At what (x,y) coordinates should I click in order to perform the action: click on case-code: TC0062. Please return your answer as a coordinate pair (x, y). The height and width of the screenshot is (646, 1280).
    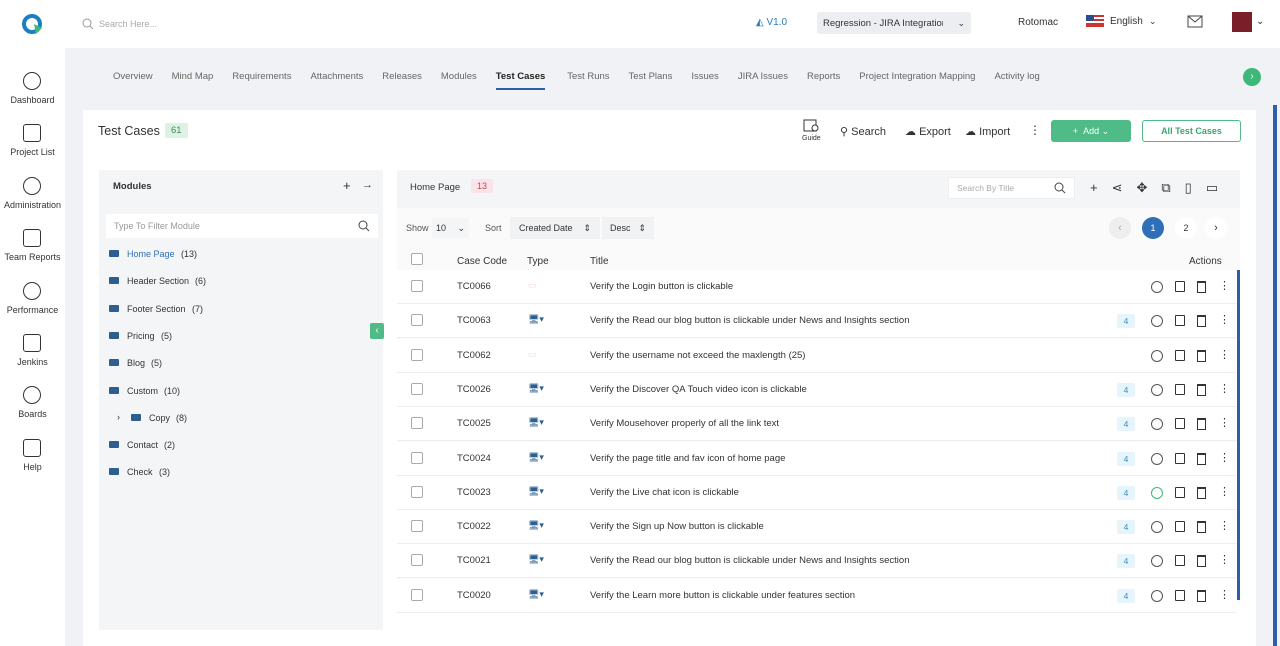
    Looking at the image, I should click on (474, 355).